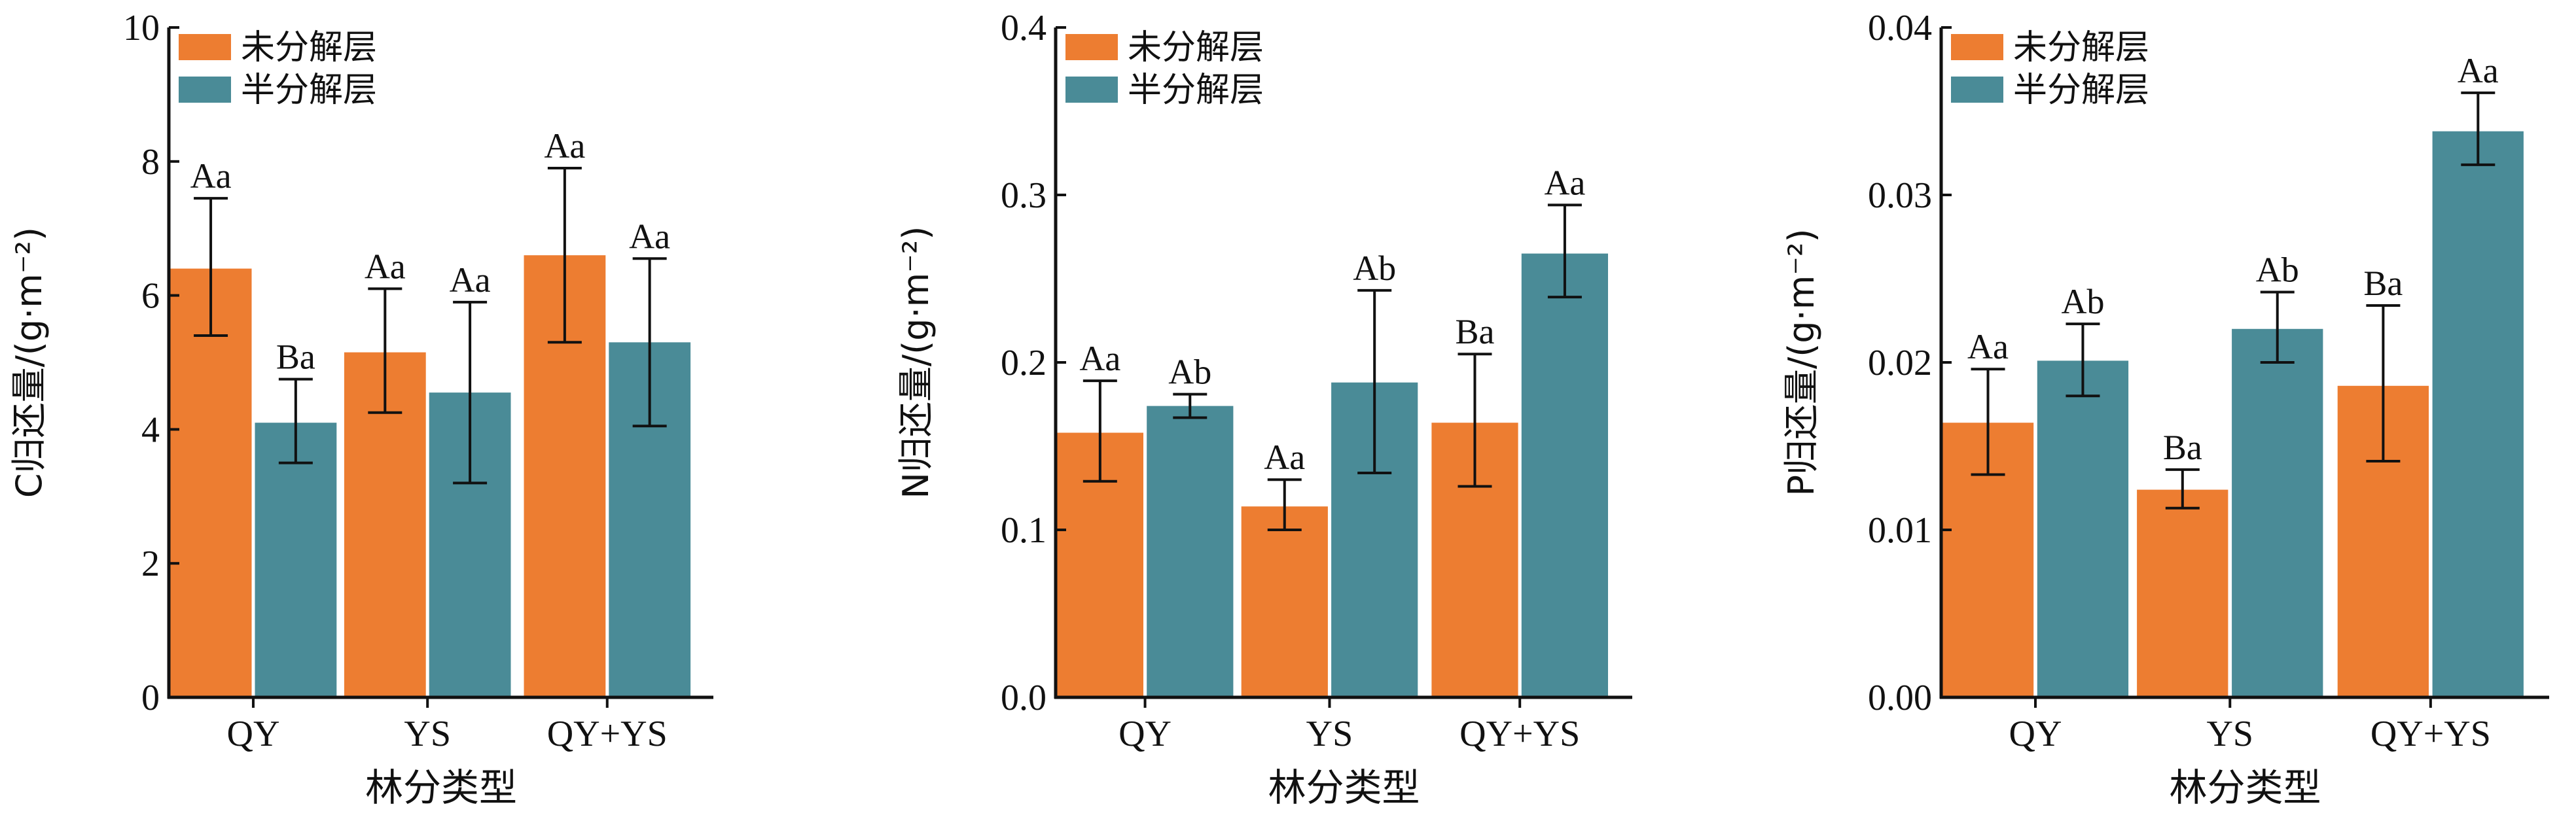 The height and width of the screenshot is (819, 2576). I want to click on y-tick-label: 0.1, so click(1023, 530).